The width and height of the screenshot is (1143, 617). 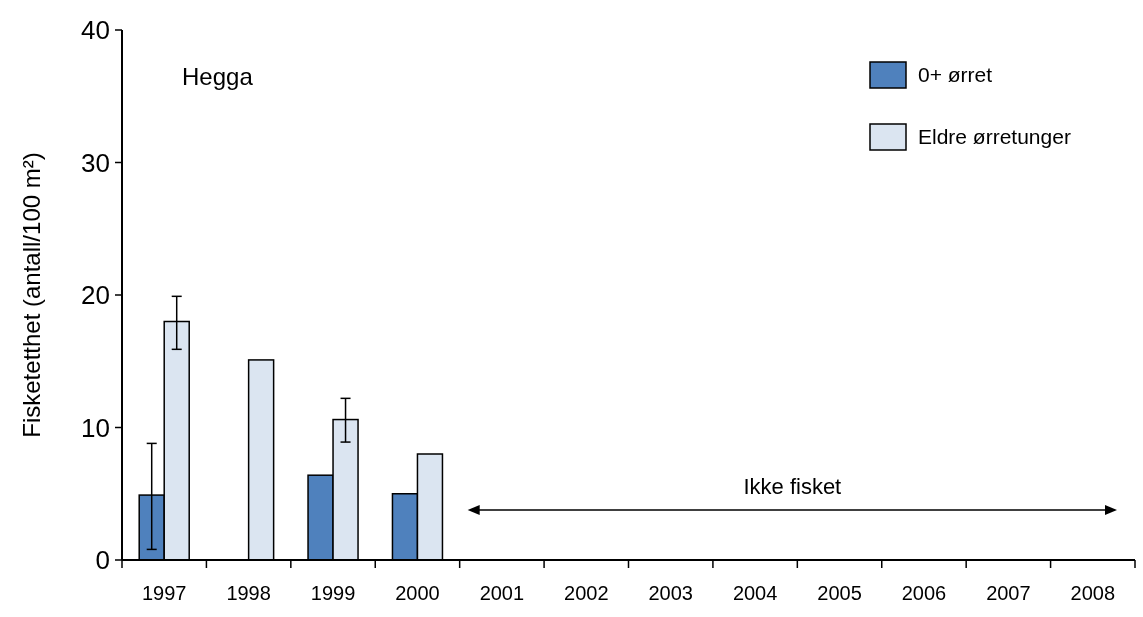 I want to click on x-tick-label: 2001, so click(x=502, y=593).